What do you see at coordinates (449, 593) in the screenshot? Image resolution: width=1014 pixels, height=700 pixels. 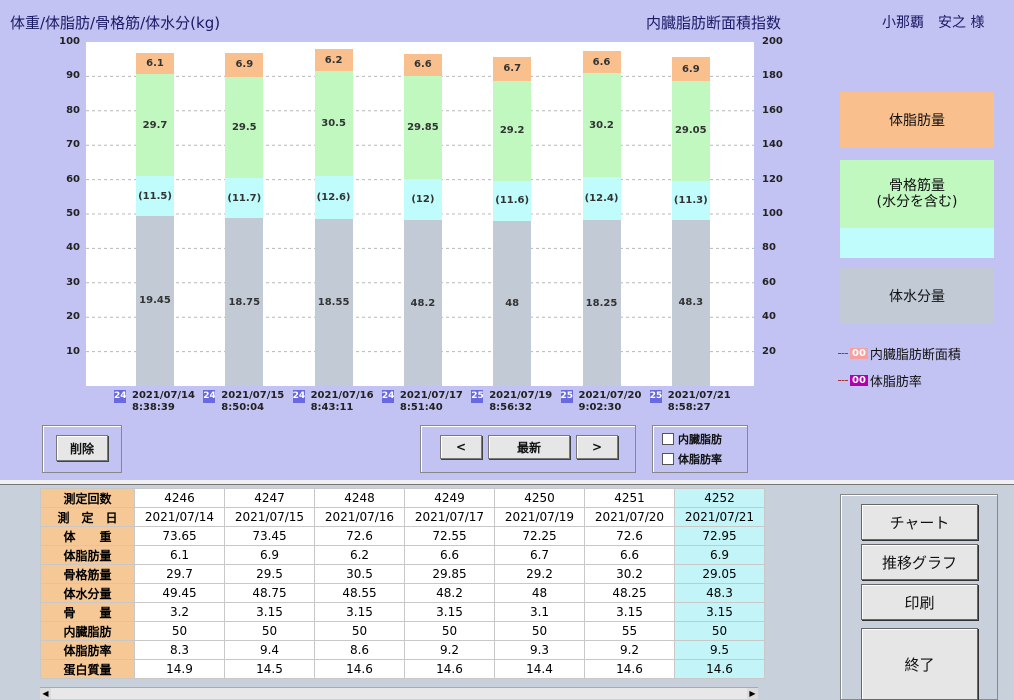 I see `table-cell: 48.2` at bounding box center [449, 593].